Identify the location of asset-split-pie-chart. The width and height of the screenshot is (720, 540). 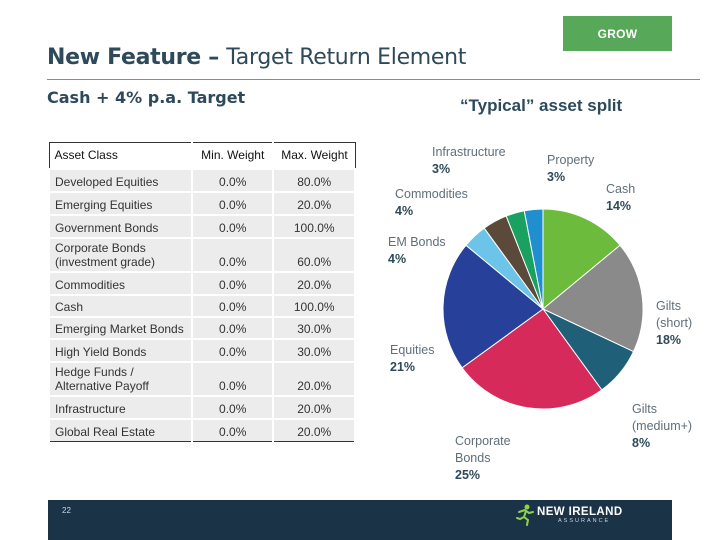
(543, 309).